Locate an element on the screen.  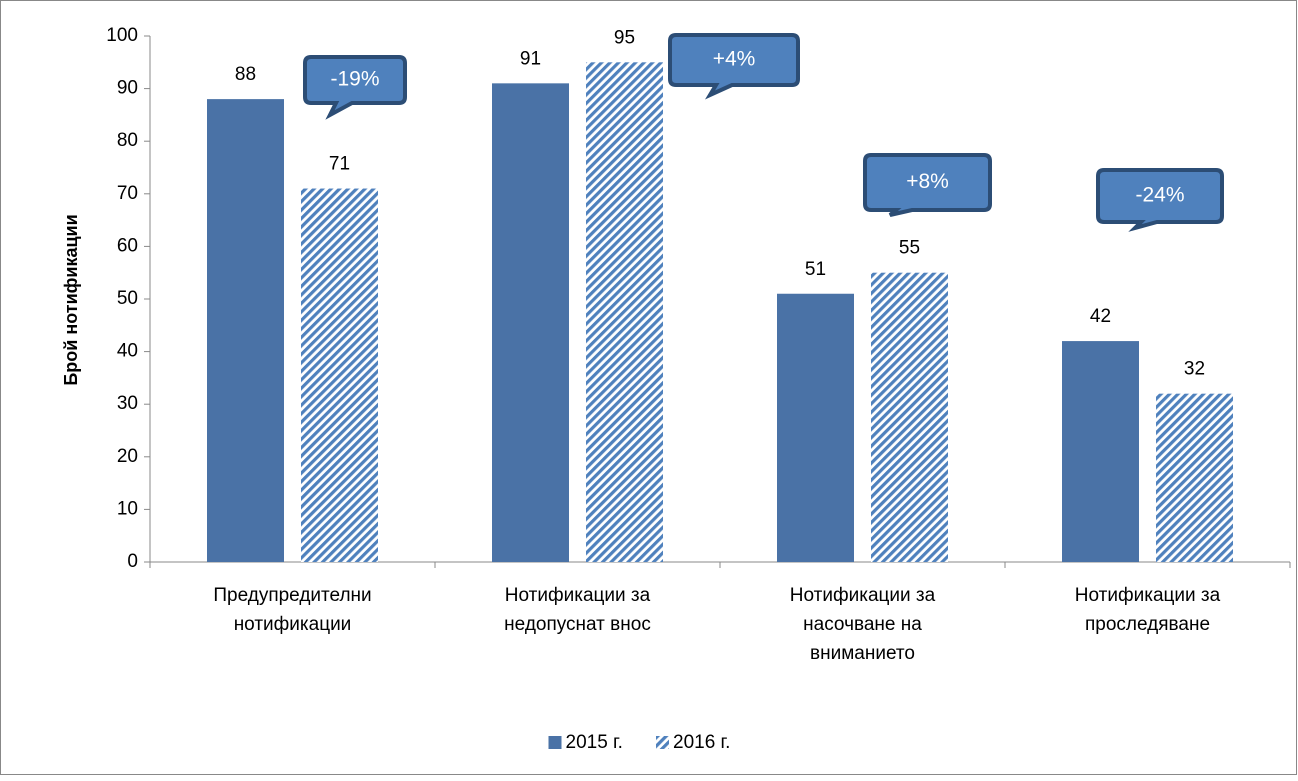
y-tick-label: 20 is located at coordinates (127, 456).